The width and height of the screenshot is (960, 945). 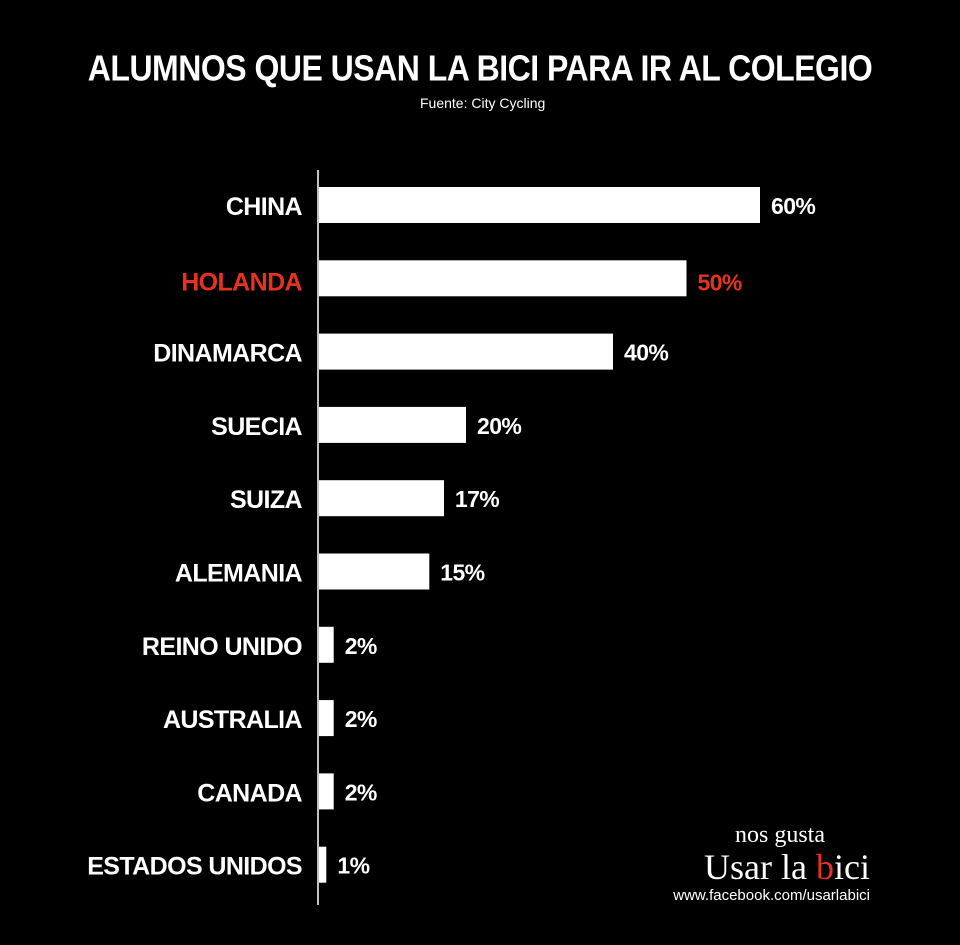 What do you see at coordinates (720, 282) in the screenshot?
I see `value-label: 50%` at bounding box center [720, 282].